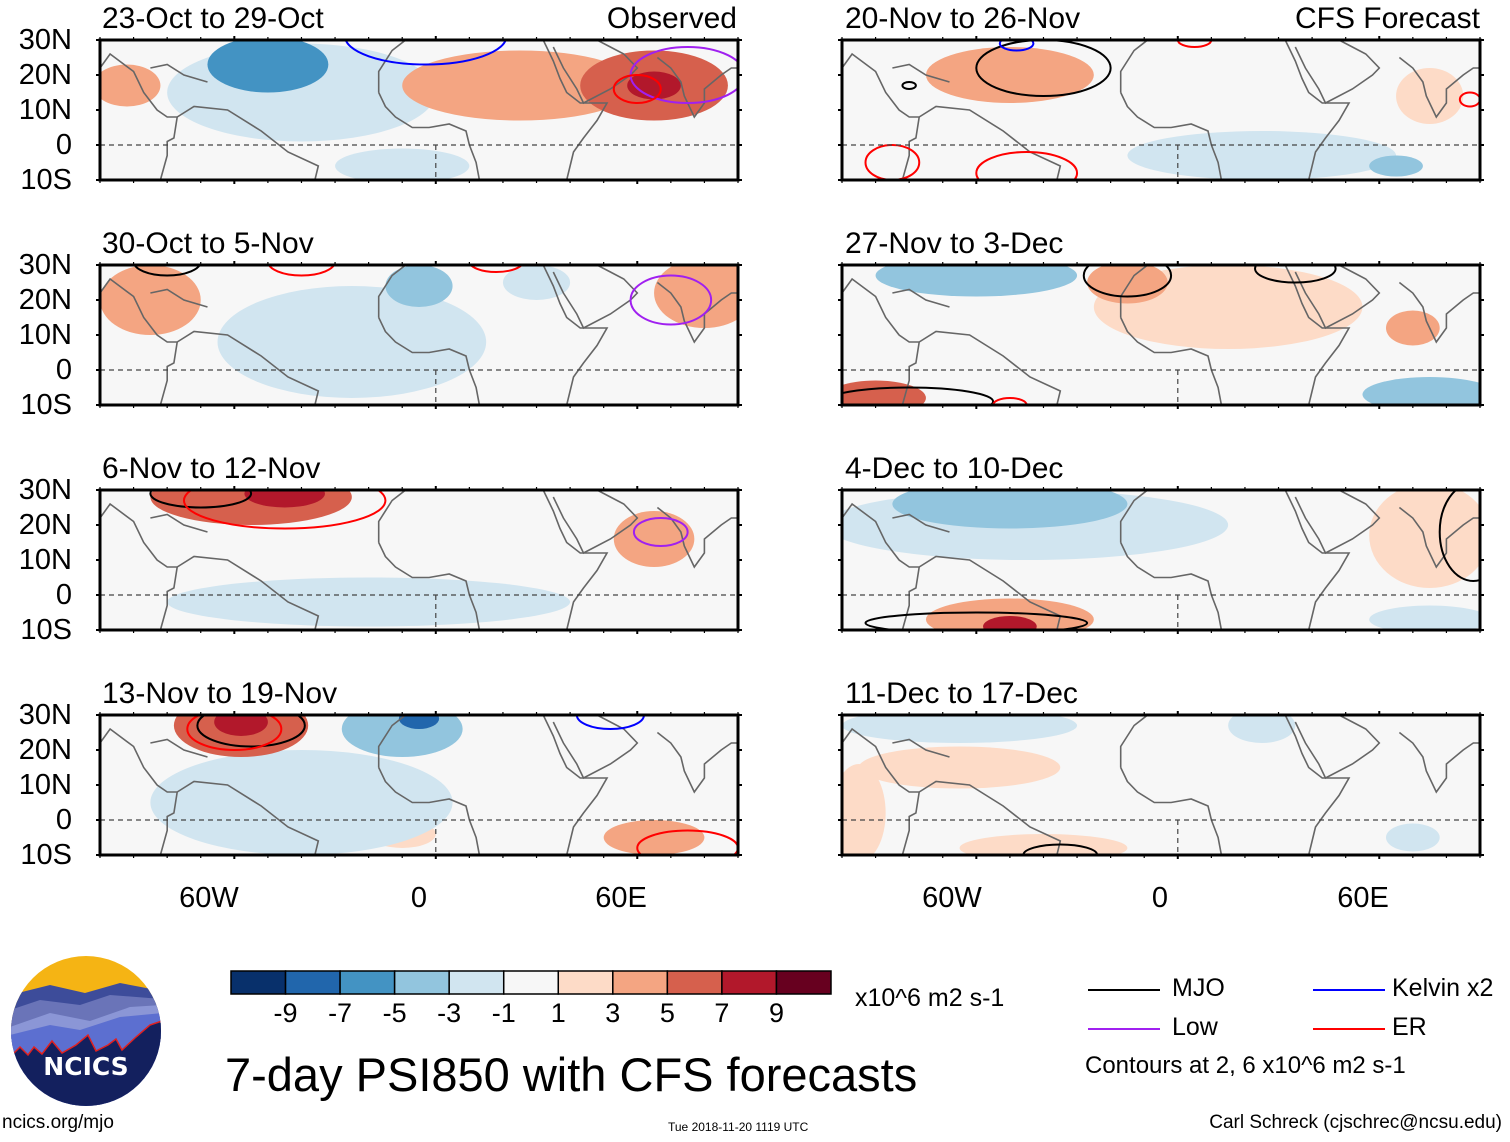 This screenshot has height=1142, width=1510. I want to click on panel-title-6: 27-Nov to 3-Dec, so click(954, 243).